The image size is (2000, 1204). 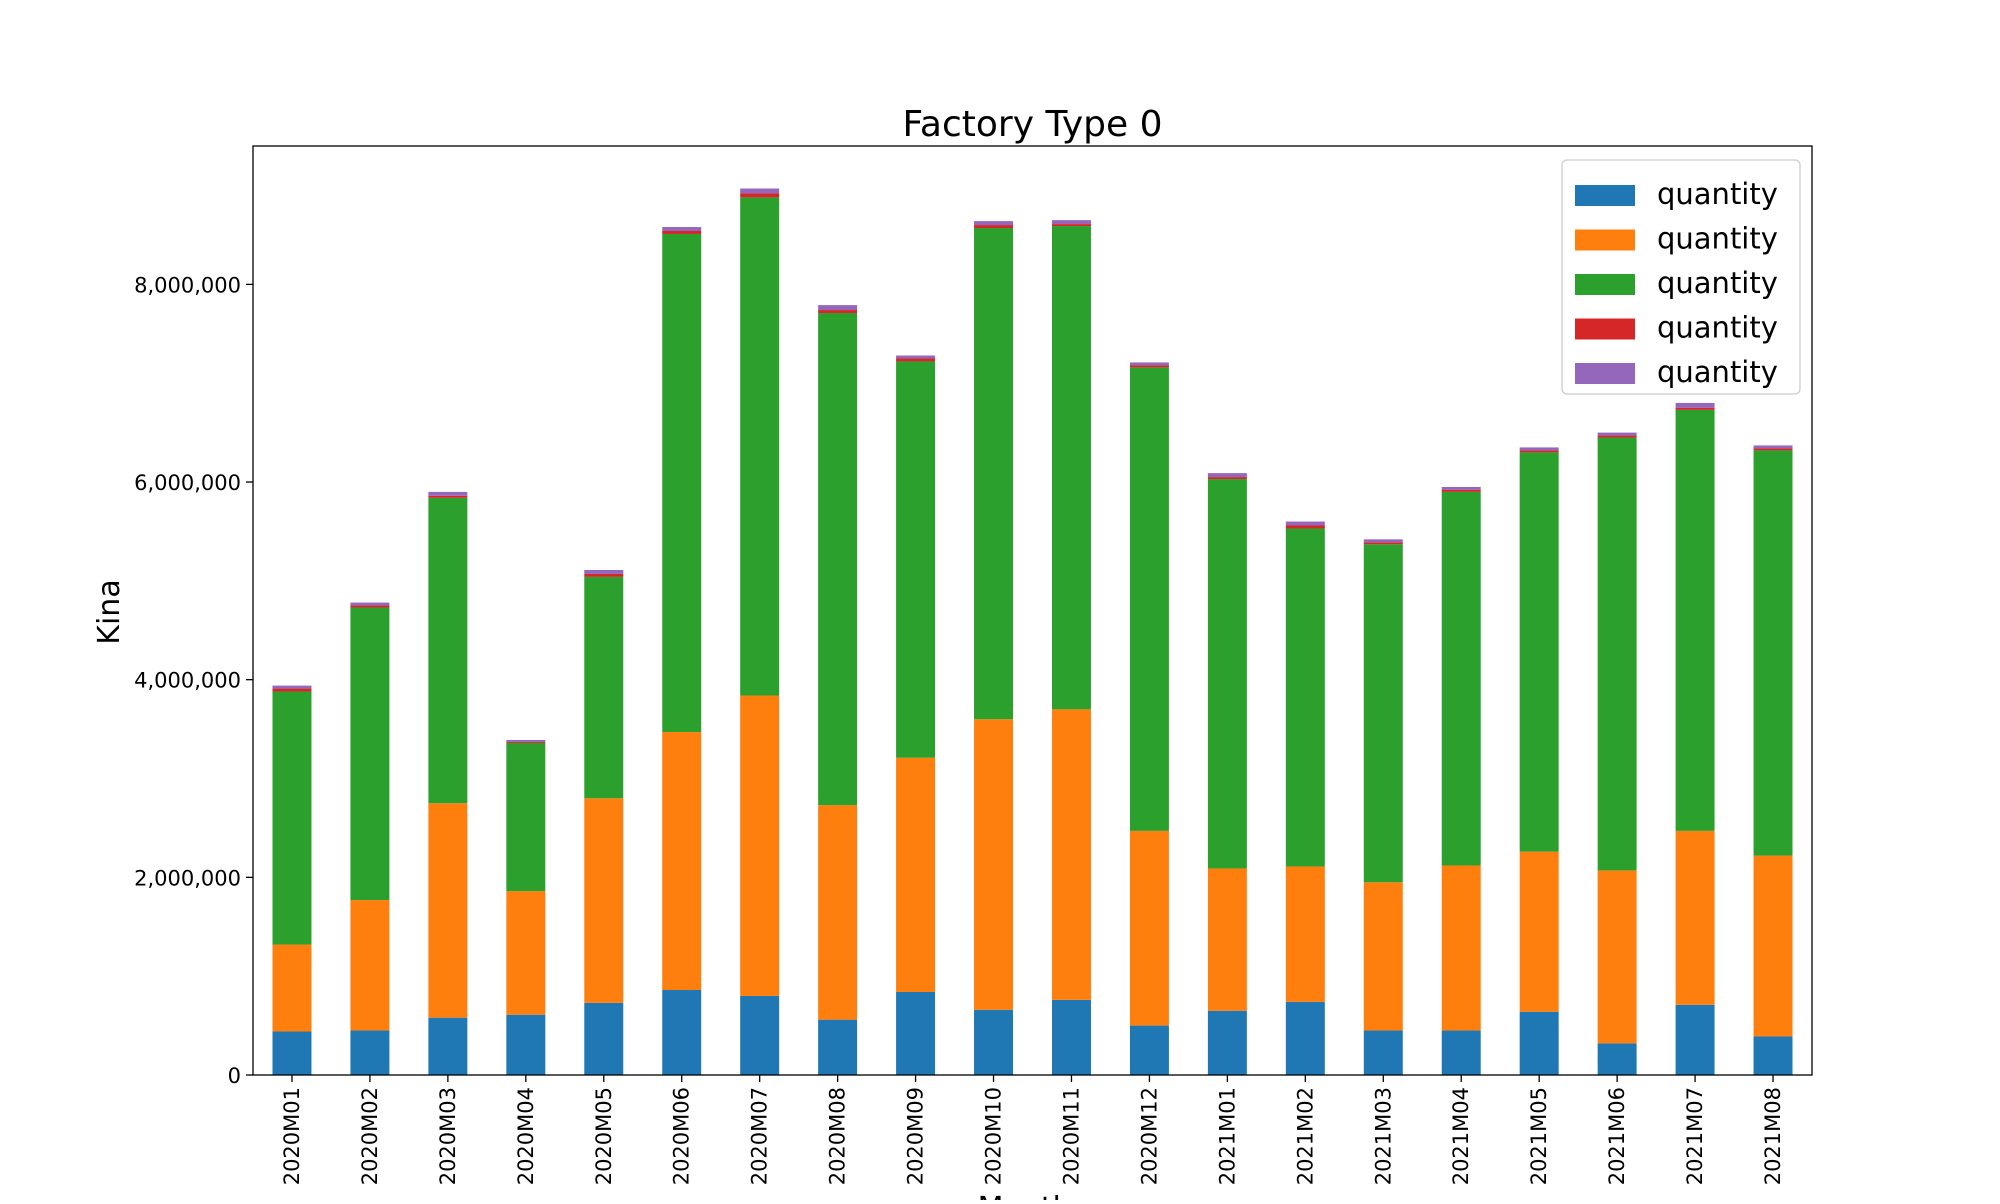 I want to click on bar-segment-series-1-2021M04, so click(x=1461, y=1052).